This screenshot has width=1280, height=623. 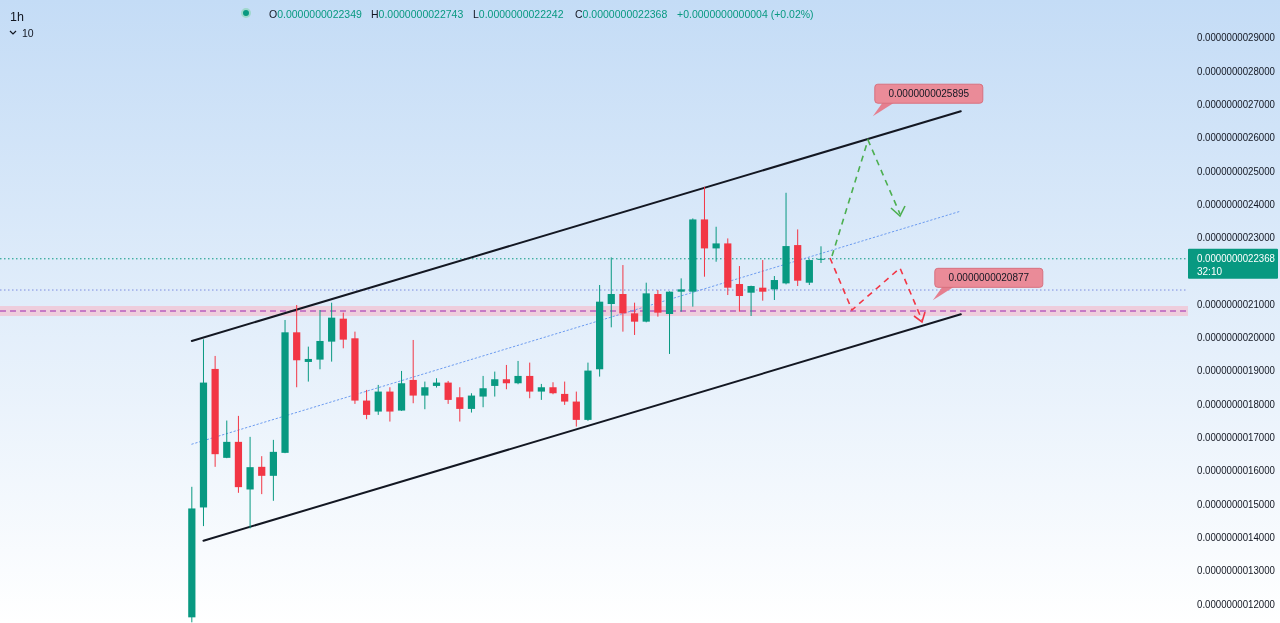 I want to click on y-tick-label: 0.0000000027000, so click(x=1237, y=105).